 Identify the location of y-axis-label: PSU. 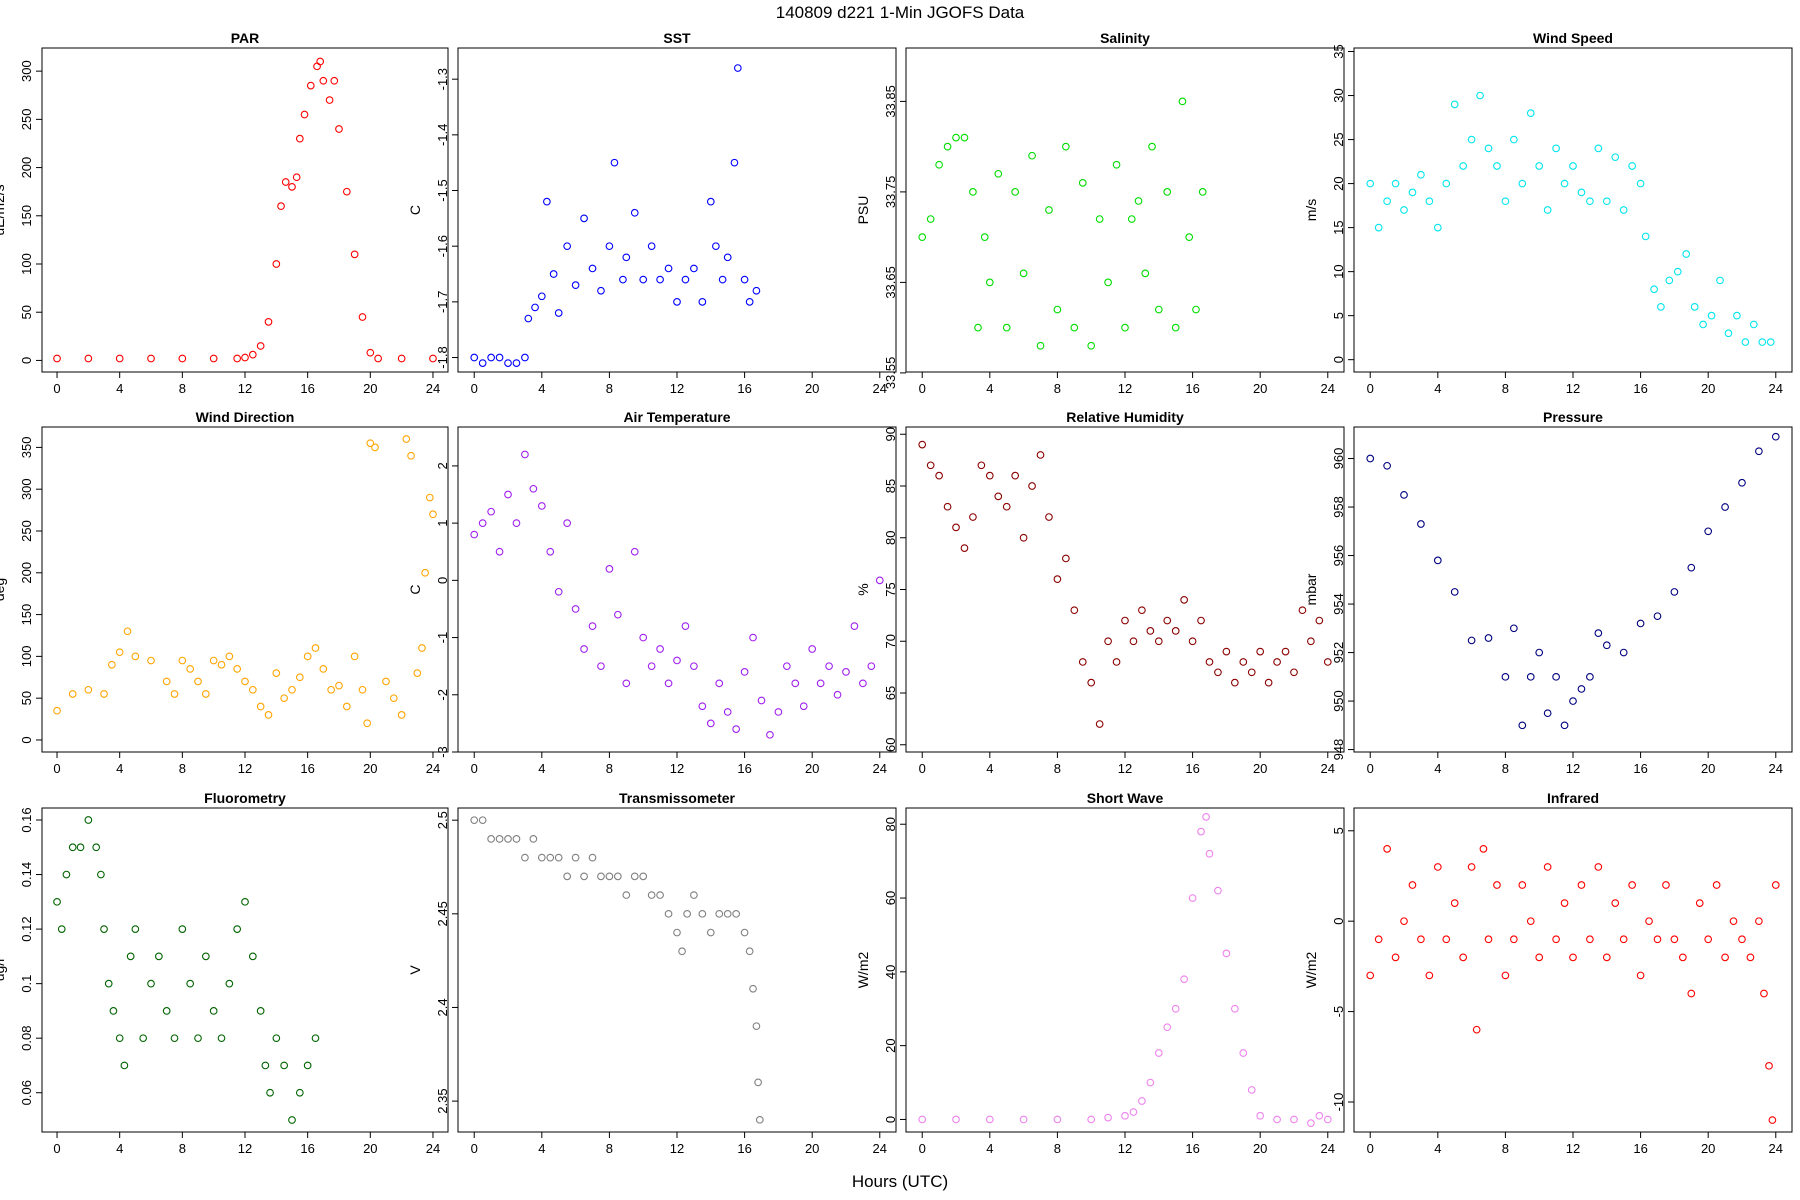
(863, 210).